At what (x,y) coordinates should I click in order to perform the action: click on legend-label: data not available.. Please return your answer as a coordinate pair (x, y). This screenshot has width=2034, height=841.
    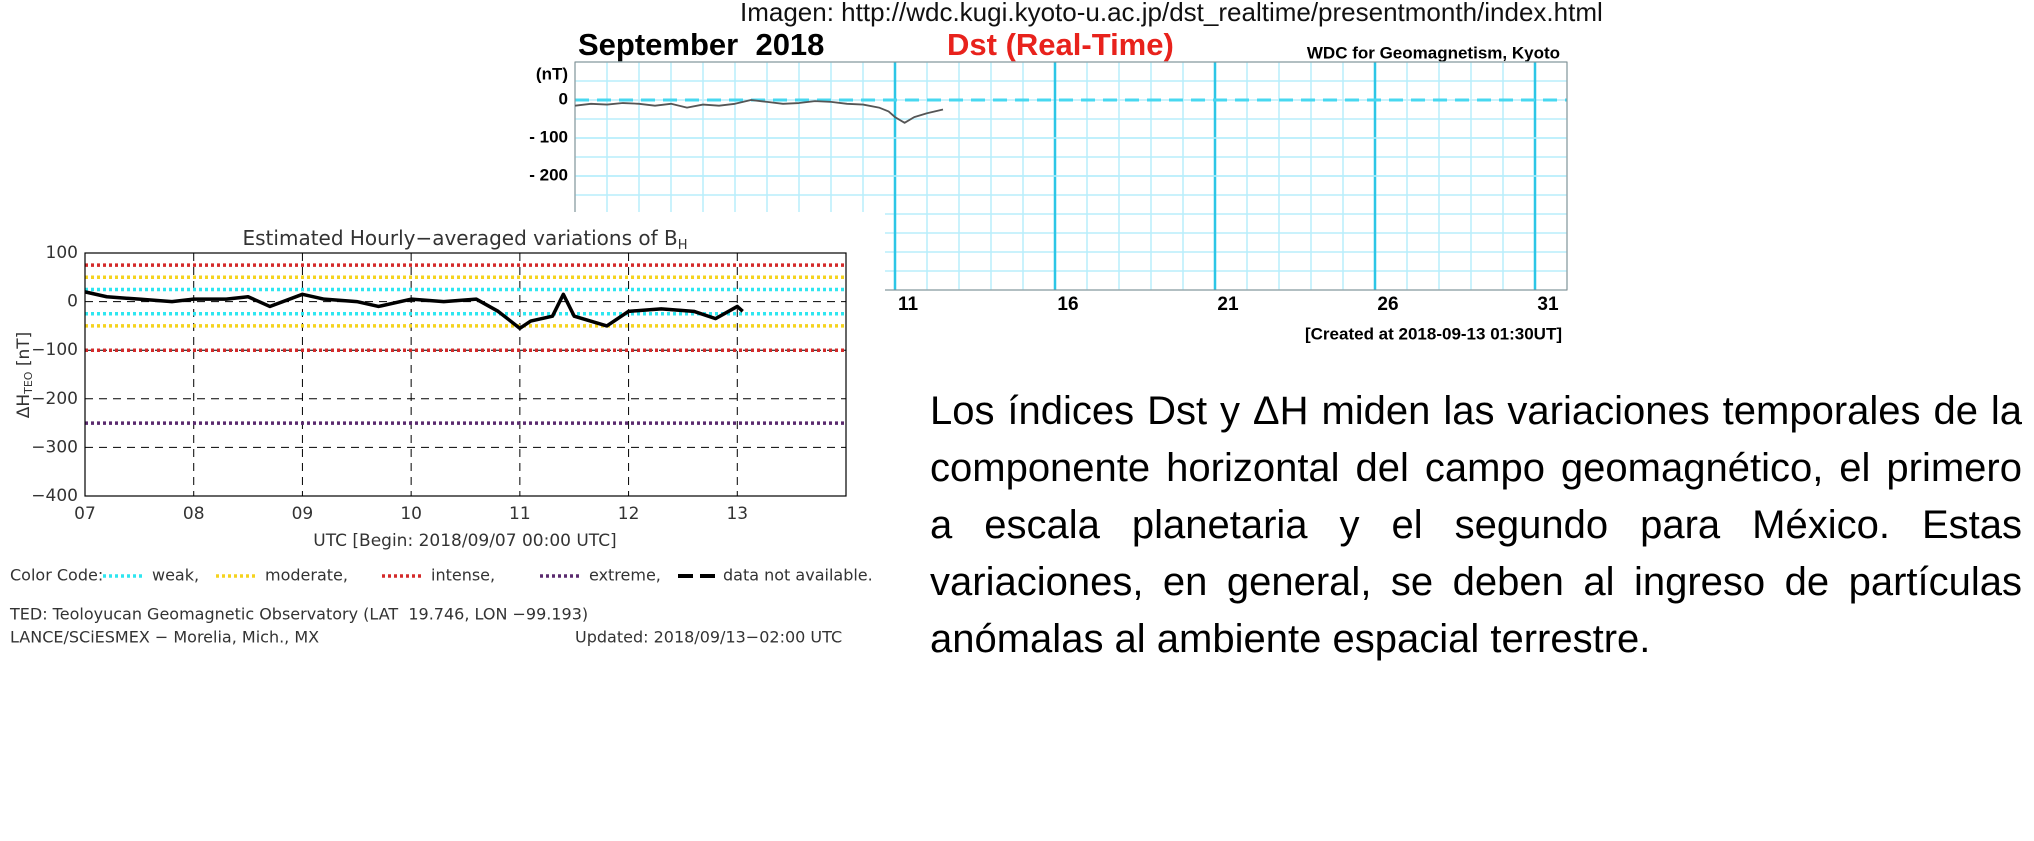
    Looking at the image, I should click on (798, 575).